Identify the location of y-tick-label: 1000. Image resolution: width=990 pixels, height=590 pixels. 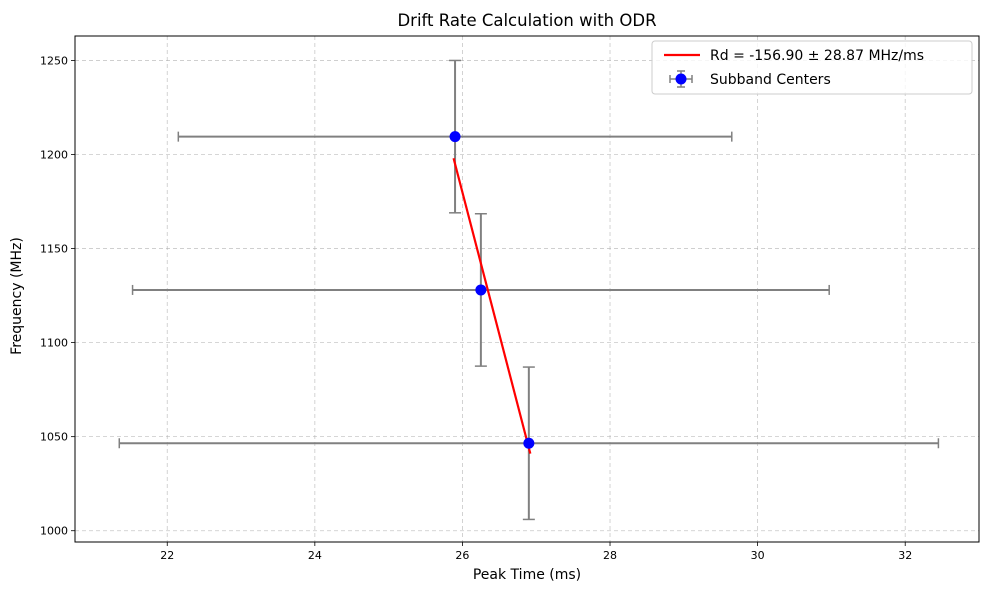
(54, 531).